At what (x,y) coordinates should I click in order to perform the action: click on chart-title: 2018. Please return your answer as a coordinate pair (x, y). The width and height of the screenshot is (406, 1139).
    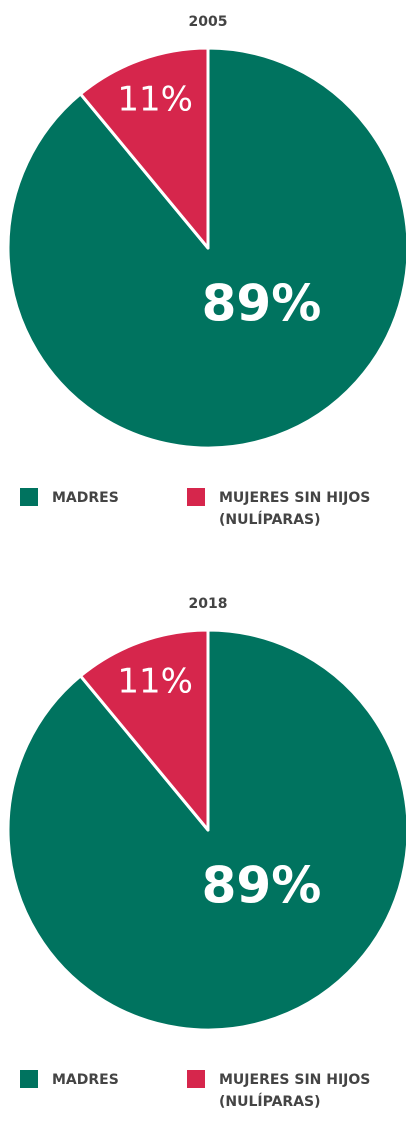
    Looking at the image, I should click on (208, 604).